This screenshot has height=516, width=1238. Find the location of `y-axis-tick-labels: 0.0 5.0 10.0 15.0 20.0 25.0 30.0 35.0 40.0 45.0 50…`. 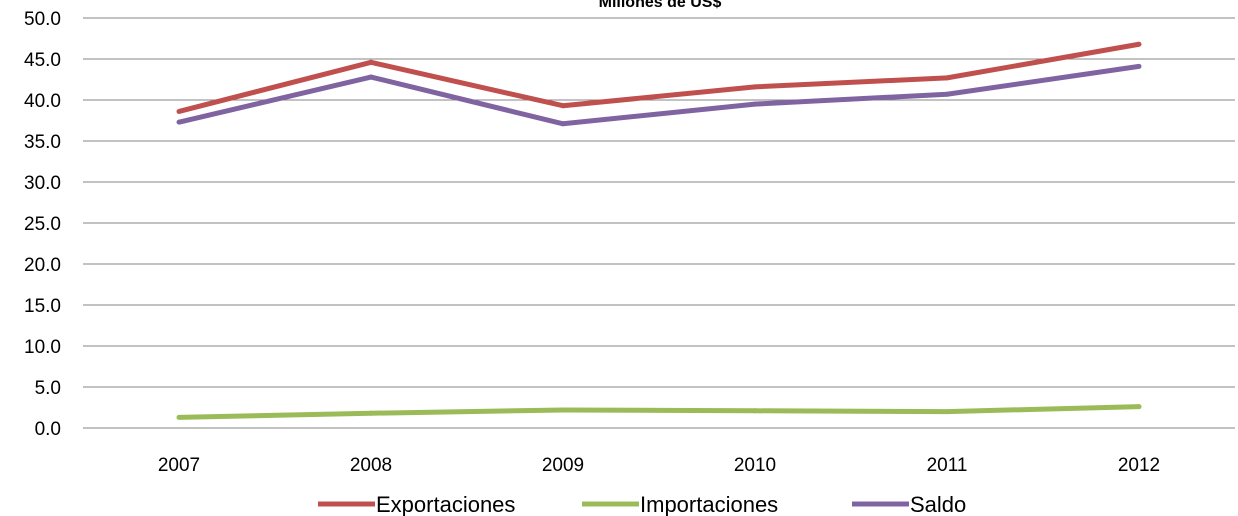

y-axis-tick-labels: 0.0 5.0 10.0 15.0 20.0 25.0 30.0 35.0 40.0 45.0 50… is located at coordinates (42, 224).